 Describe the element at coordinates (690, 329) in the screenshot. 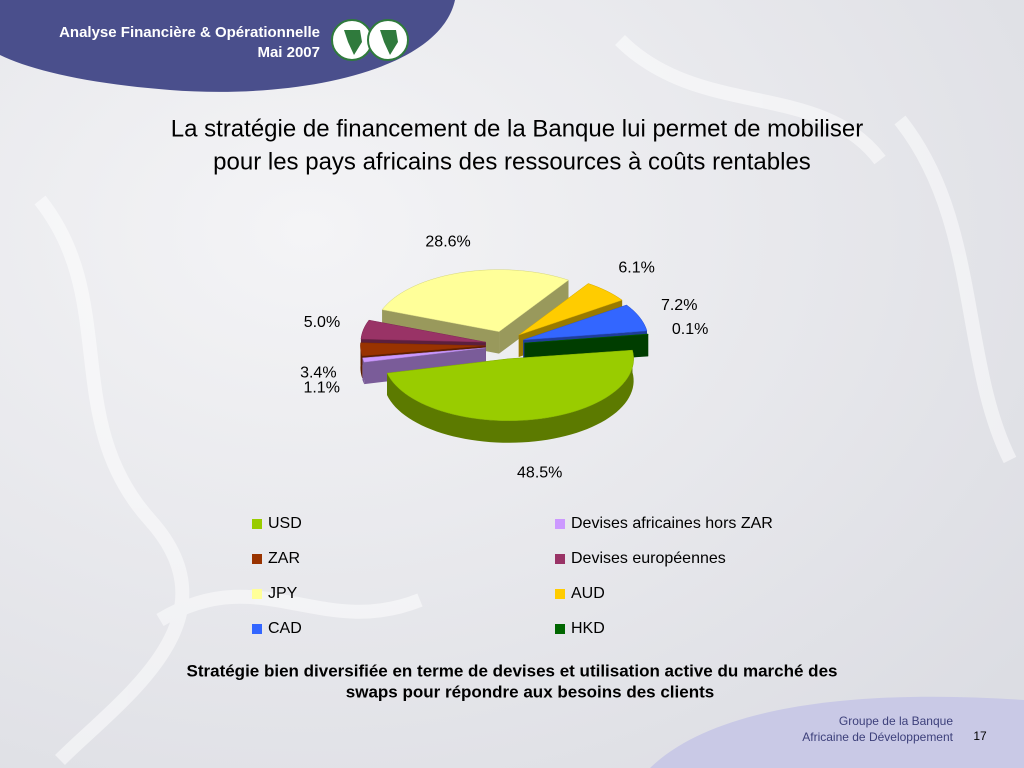

I see `data-label: 0.1%` at that location.